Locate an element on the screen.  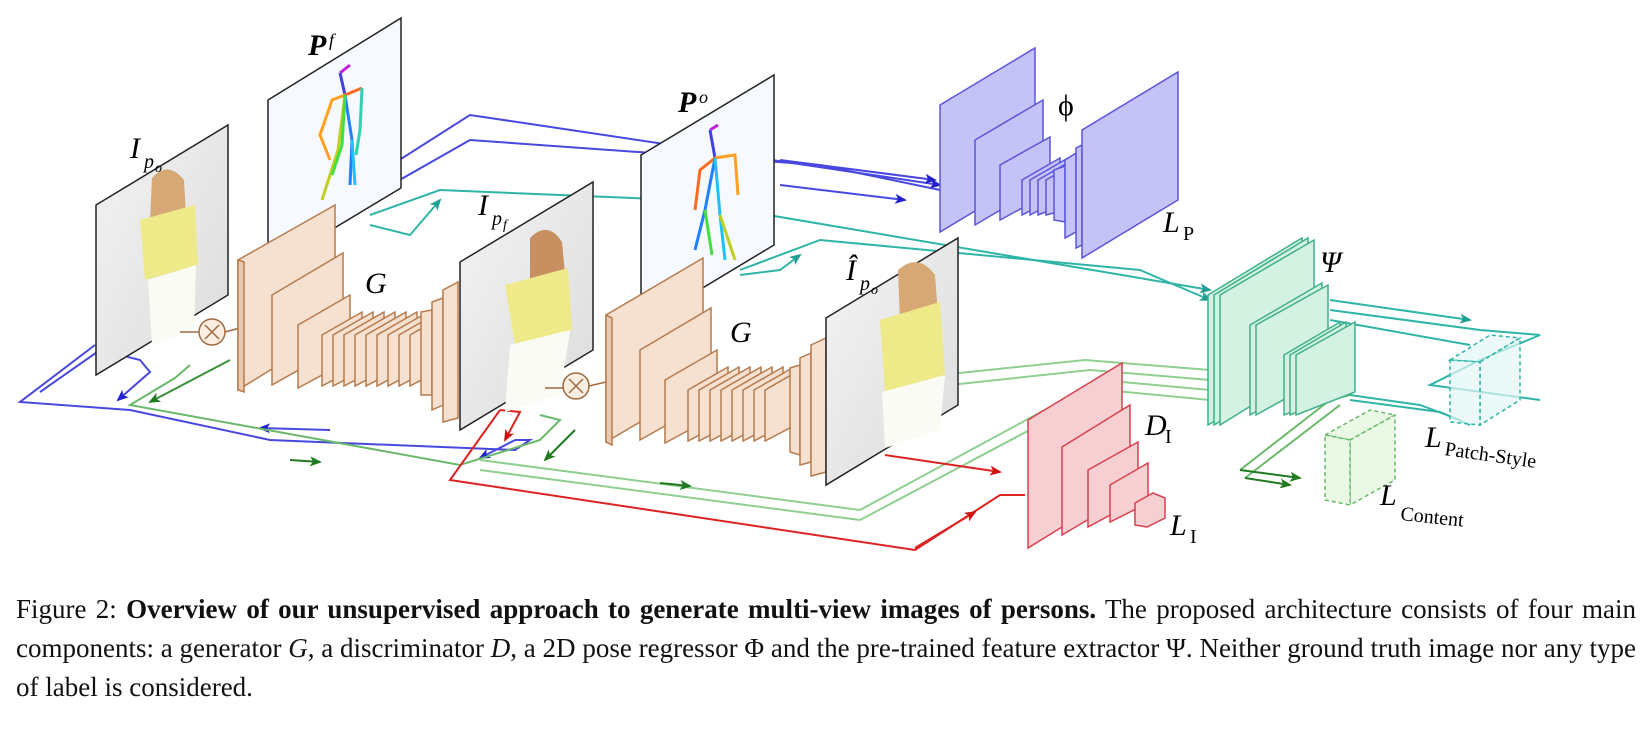
pose-panel-target is located at coordinates (334, 143).